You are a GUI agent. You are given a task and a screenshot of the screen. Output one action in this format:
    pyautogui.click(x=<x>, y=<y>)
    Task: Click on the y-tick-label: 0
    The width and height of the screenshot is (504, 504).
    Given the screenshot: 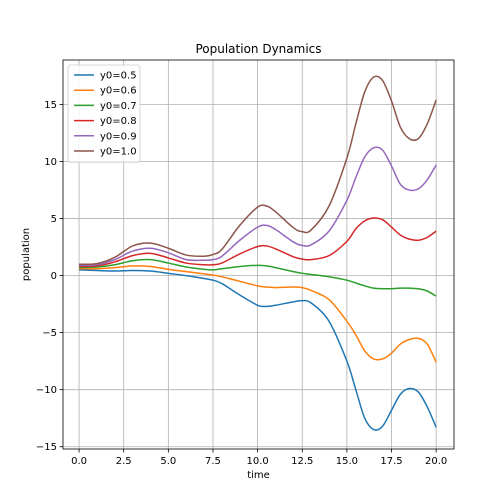 What is the action you would take?
    pyautogui.click(x=54, y=276)
    